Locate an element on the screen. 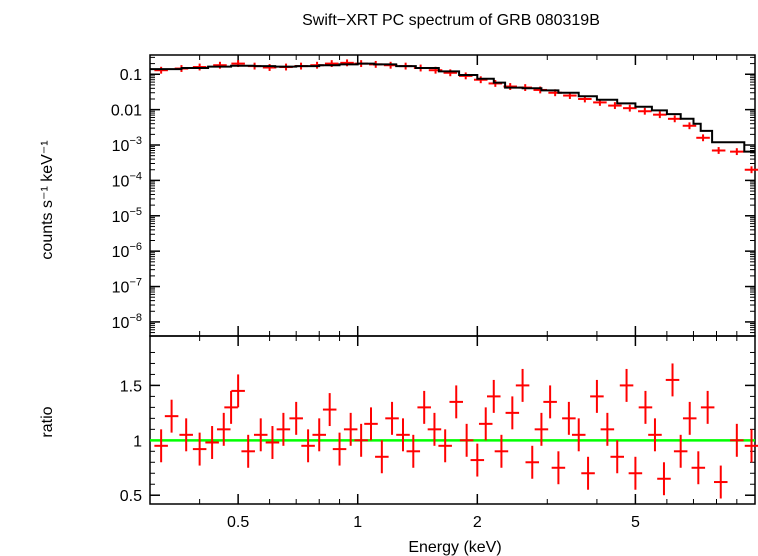 The image size is (758, 556). y-tick-label: 0.1 is located at coordinates (131, 75).